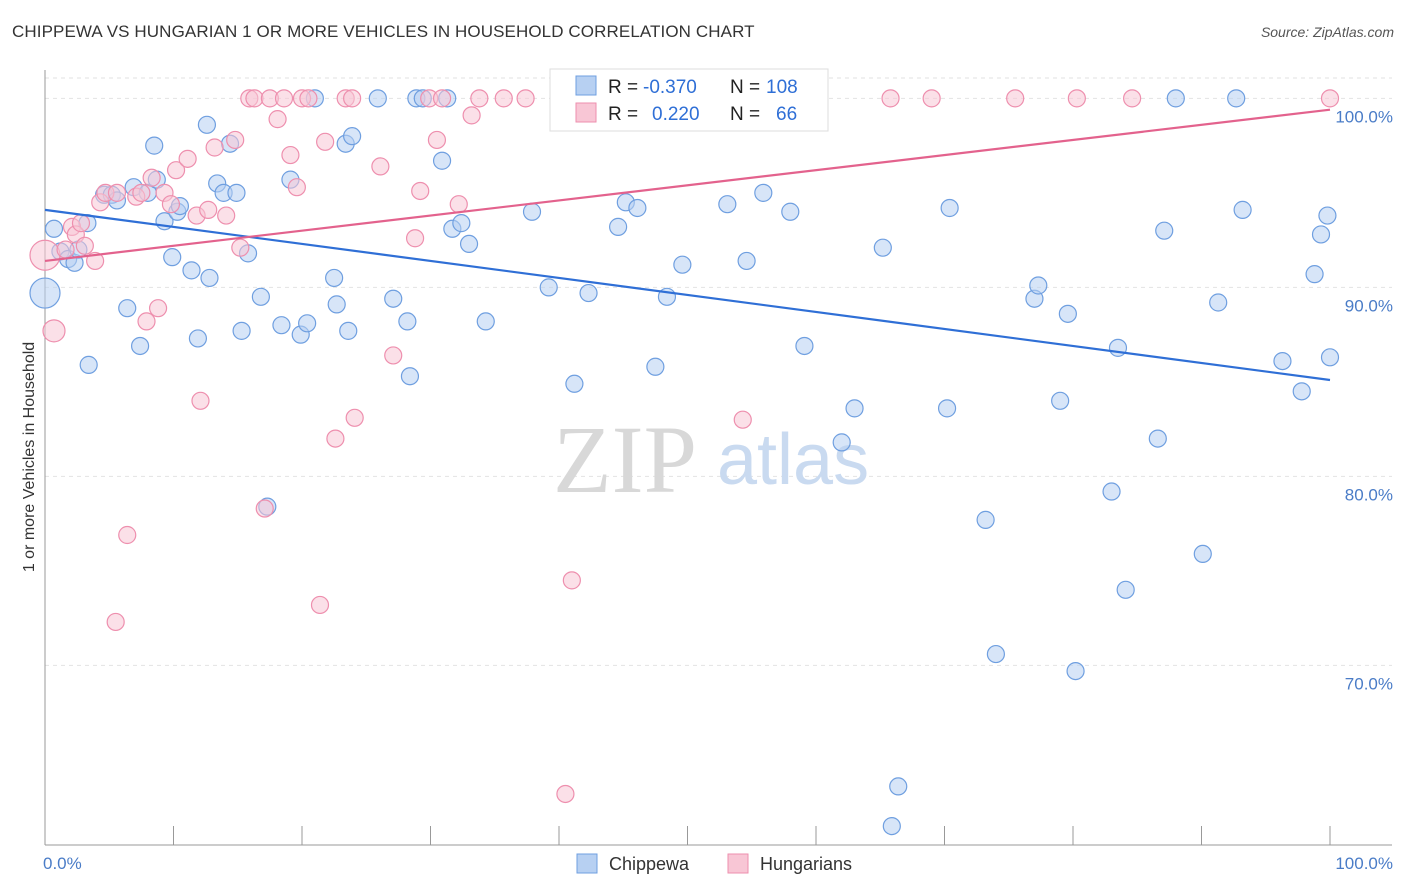 The height and width of the screenshot is (892, 1406). What do you see at coordinates (1364, 116) in the screenshot?
I see `y-tick-label: 100.0%` at bounding box center [1364, 116].